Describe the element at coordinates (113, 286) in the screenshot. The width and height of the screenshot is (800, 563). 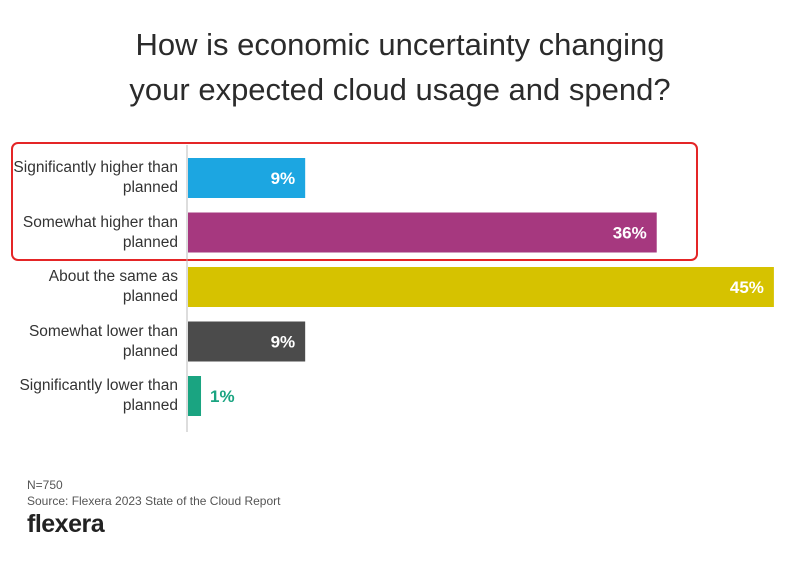
I see `category-label: About the same as planned` at that location.